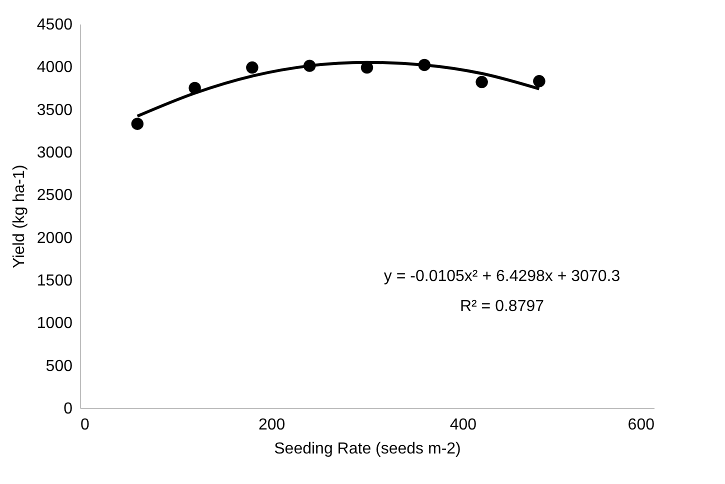 The width and height of the screenshot is (725, 484). What do you see at coordinates (502, 306) in the screenshot?
I see `annotation: R² = 0.8797` at bounding box center [502, 306].